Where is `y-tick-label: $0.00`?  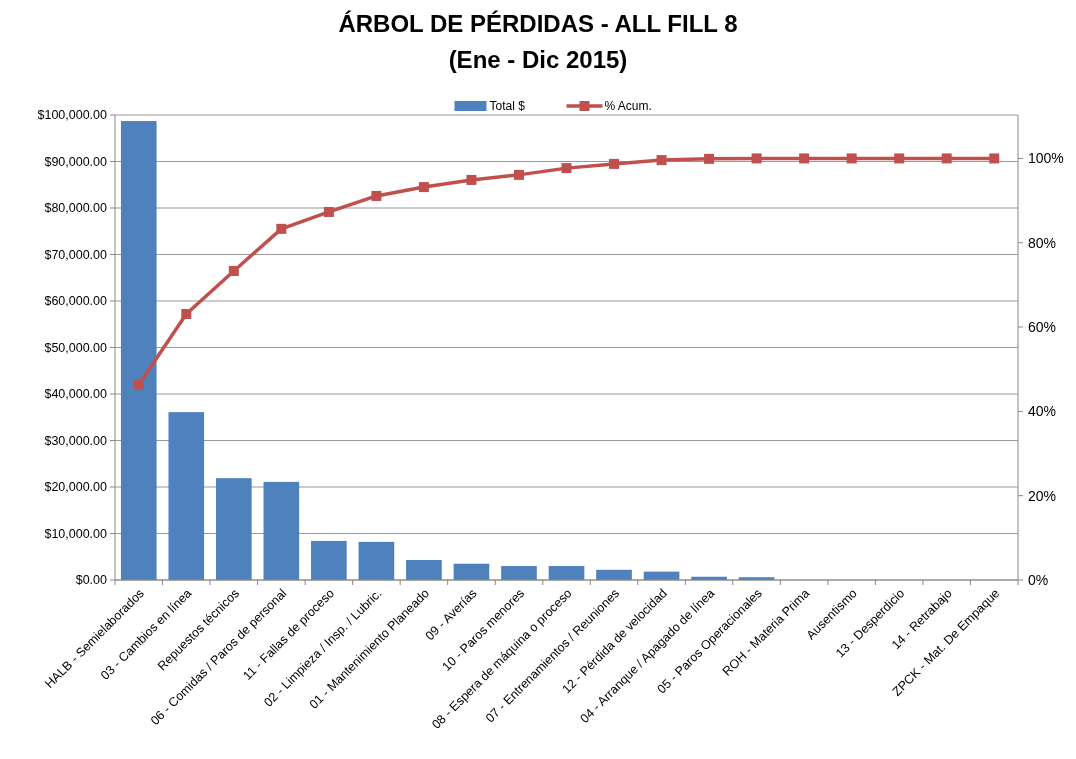 y-tick-label: $0.00 is located at coordinates (91, 580).